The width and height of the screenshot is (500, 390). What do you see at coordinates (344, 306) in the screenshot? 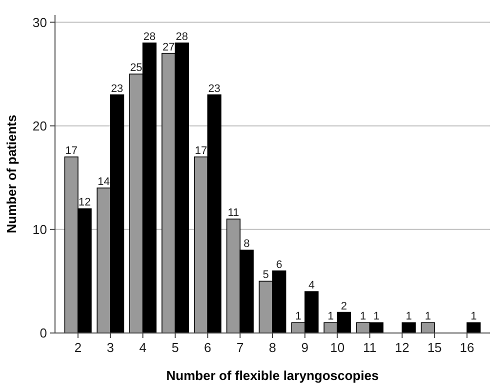
I see `data-label: 2` at bounding box center [344, 306].